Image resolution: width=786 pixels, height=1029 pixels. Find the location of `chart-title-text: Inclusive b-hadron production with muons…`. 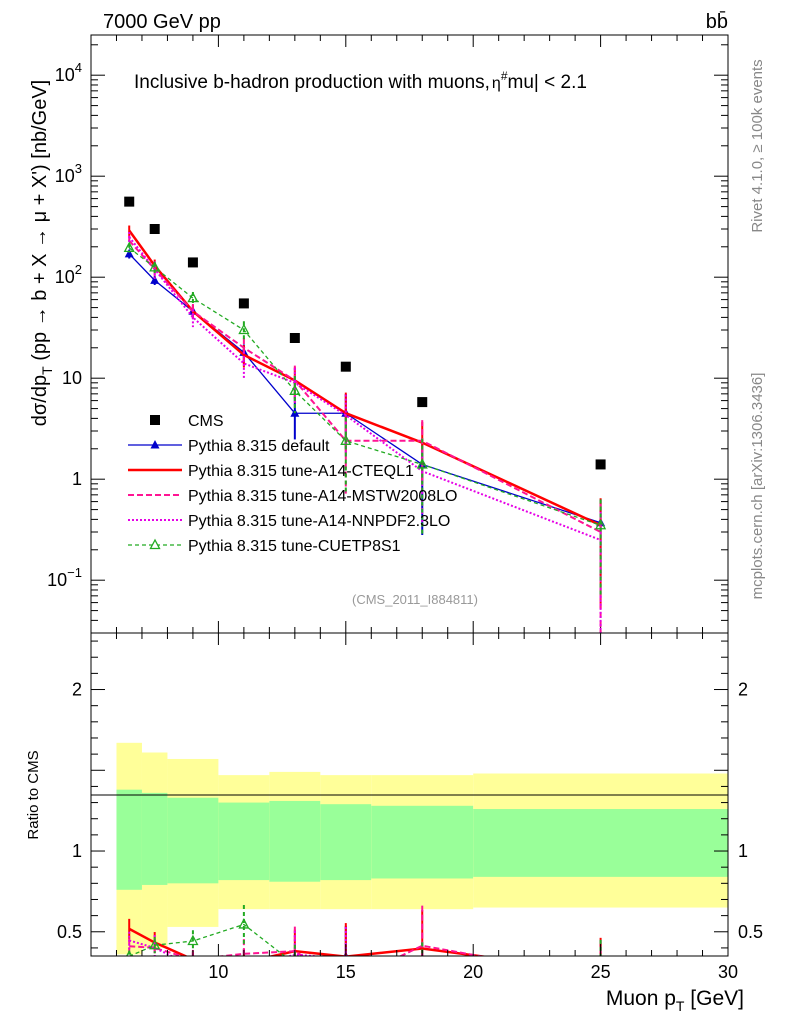

chart-title-text: Inclusive b-hadron production with muons… is located at coordinates (312, 82).